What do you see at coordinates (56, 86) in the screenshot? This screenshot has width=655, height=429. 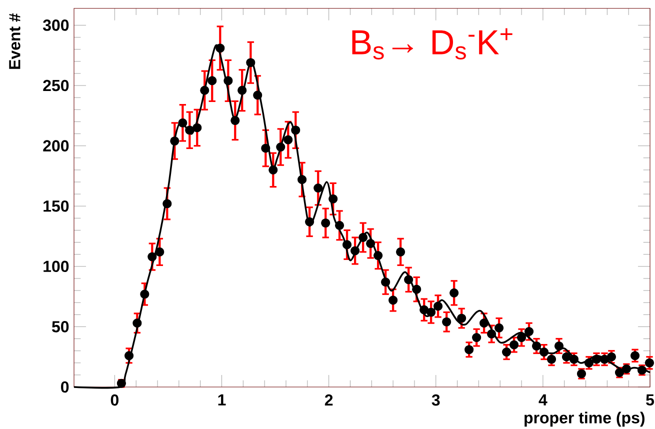 I see `y-tick-label: 250` at bounding box center [56, 86].